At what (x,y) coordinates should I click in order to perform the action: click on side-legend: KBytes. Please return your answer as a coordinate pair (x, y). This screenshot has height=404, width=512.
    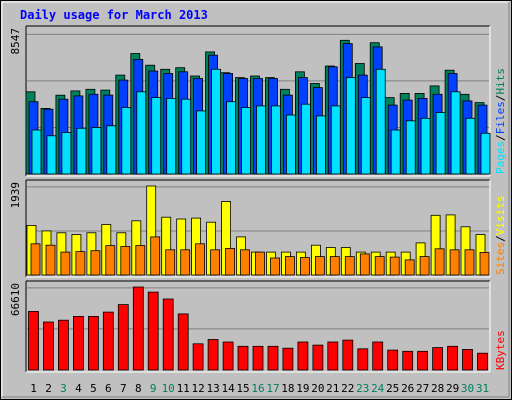
    Looking at the image, I should click on (500, 350).